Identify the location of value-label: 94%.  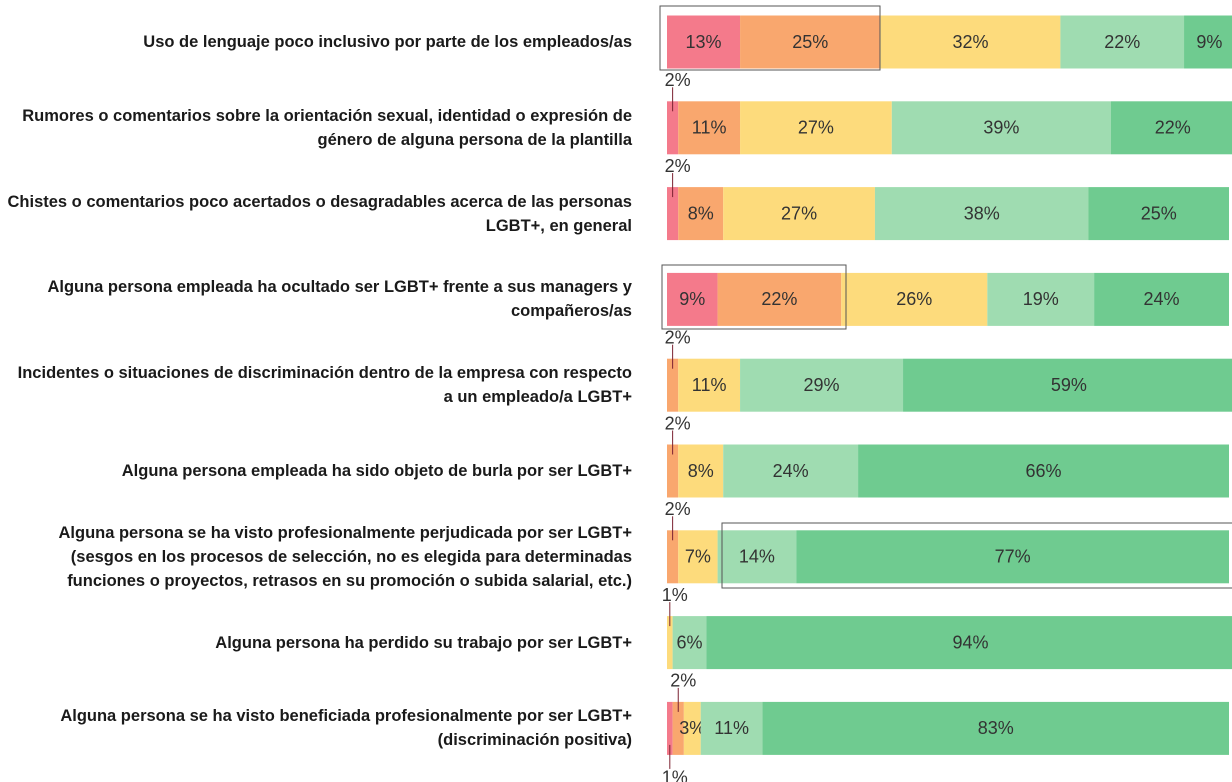
(970, 642).